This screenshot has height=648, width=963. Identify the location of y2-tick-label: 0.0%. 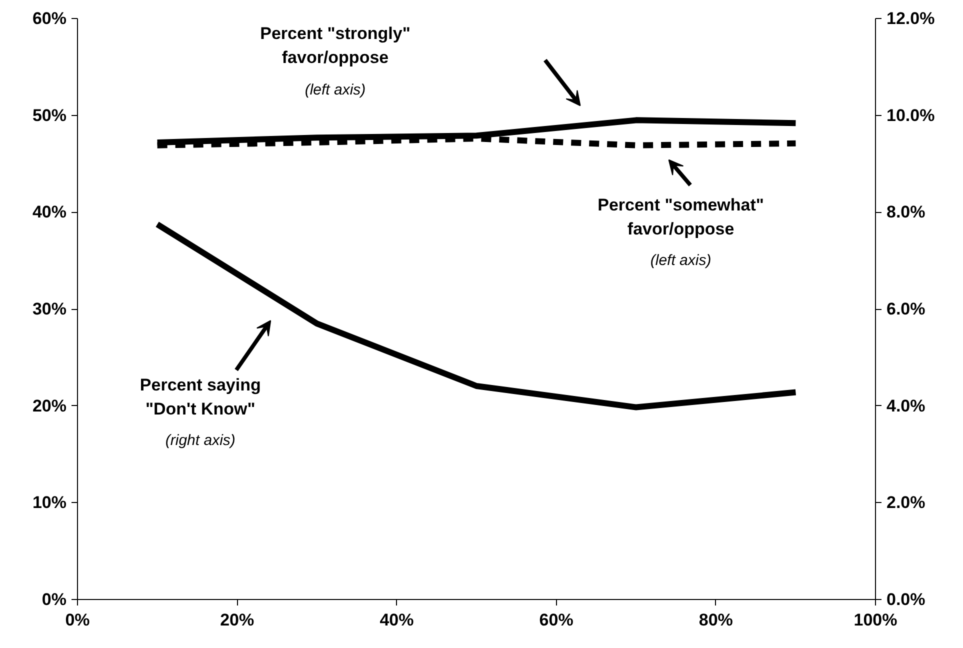
(906, 599).